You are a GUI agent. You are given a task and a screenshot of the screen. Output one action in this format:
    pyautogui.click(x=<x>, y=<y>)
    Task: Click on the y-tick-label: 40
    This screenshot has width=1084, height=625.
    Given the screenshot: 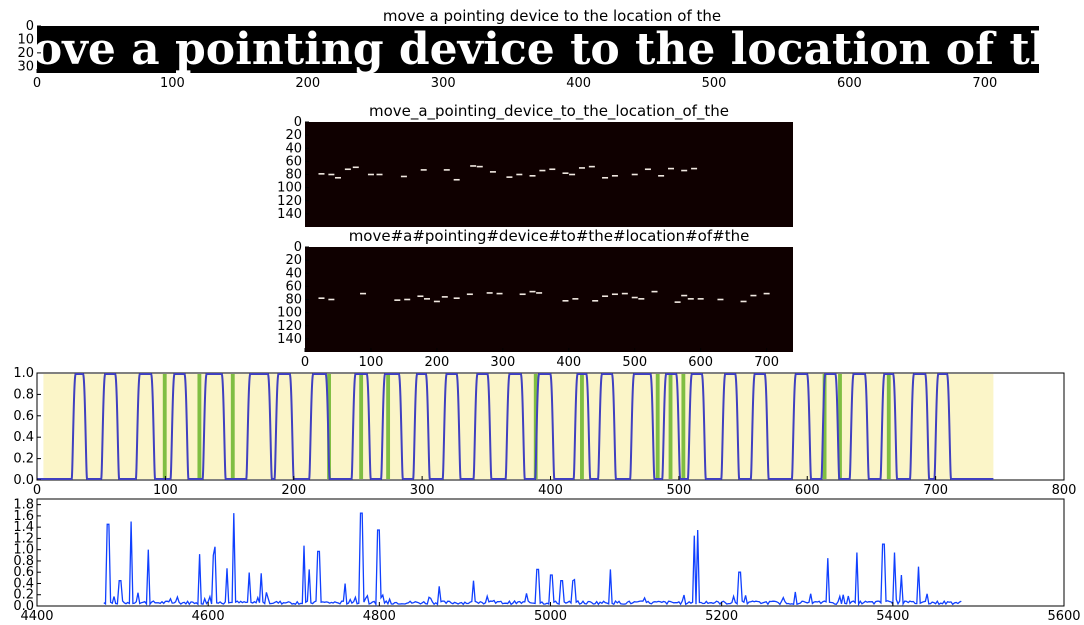 What is the action you would take?
    pyautogui.click(x=293, y=148)
    